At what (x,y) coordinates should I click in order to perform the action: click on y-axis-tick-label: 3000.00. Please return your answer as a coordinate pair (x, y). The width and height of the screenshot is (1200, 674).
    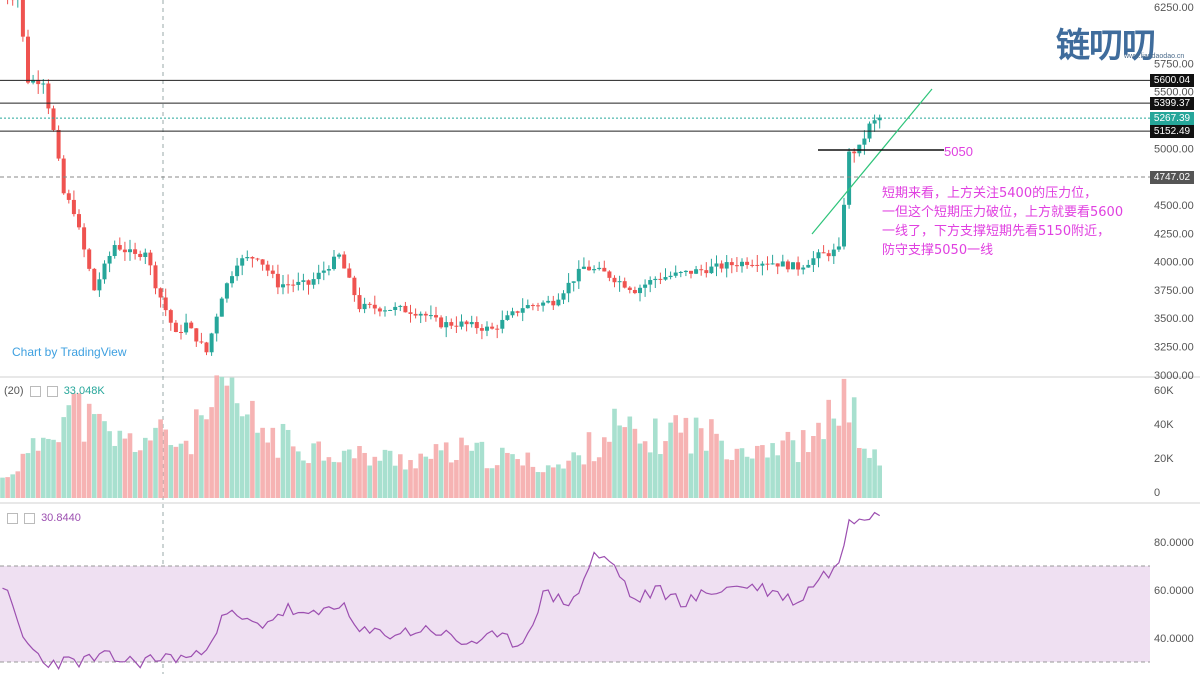
    Looking at the image, I should click on (1174, 376).